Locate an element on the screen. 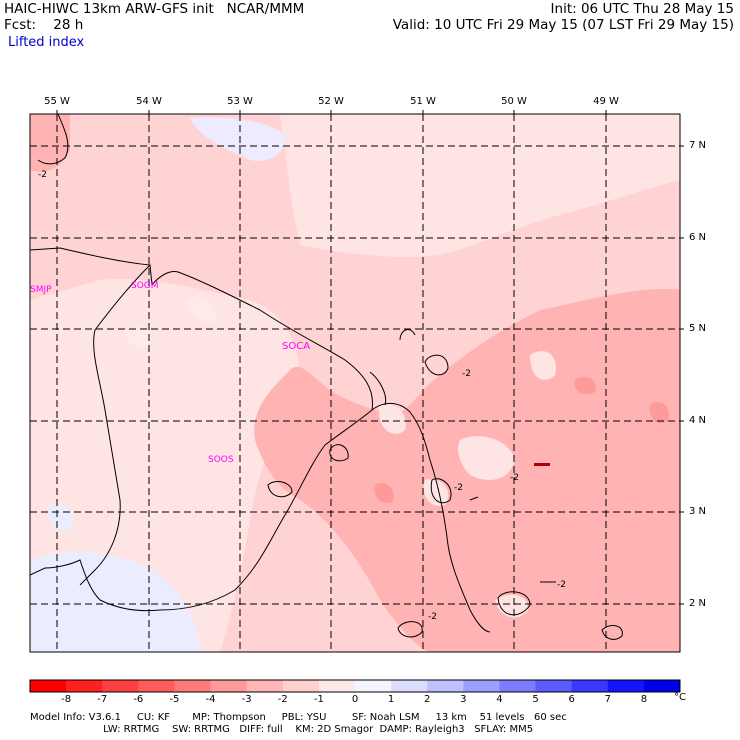 The width and height of the screenshot is (740, 740). forecast-hour: Fcst: 28 h is located at coordinates (44, 25).